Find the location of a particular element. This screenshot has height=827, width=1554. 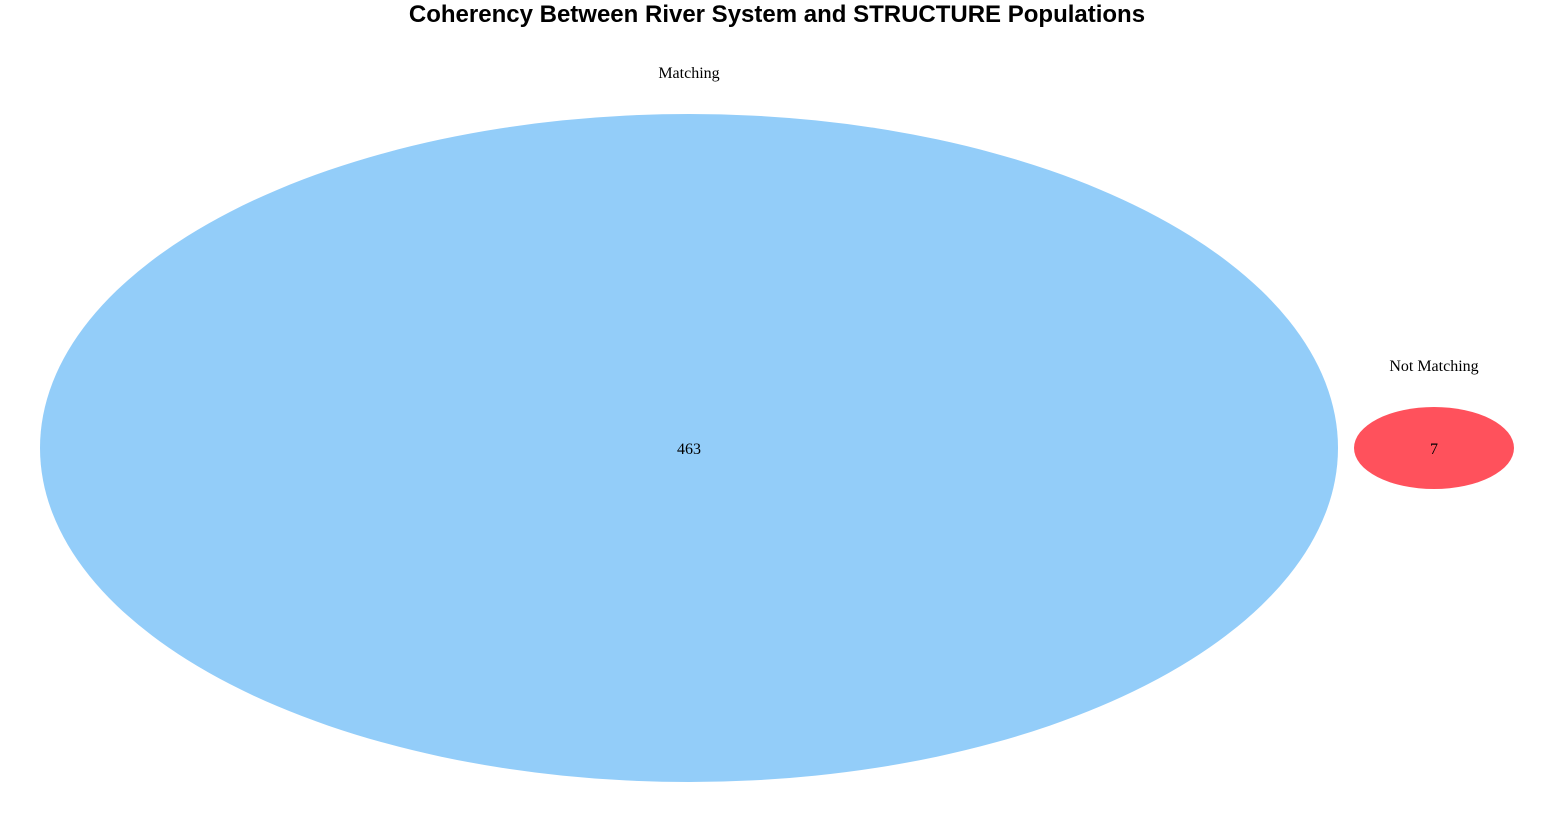

matching-count: 463 is located at coordinates (689, 449).